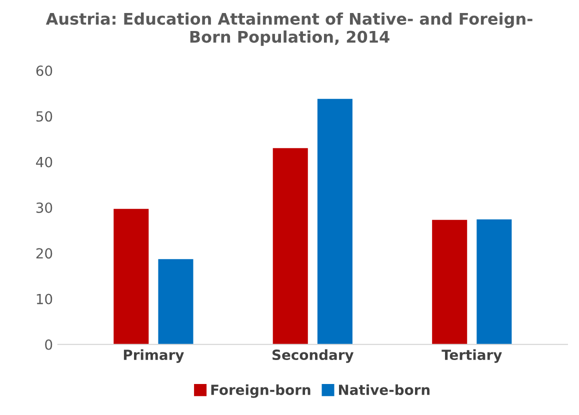 The height and width of the screenshot is (415, 579). Describe the element at coordinates (44, 162) in the screenshot. I see `y-tick-label: 40` at that location.